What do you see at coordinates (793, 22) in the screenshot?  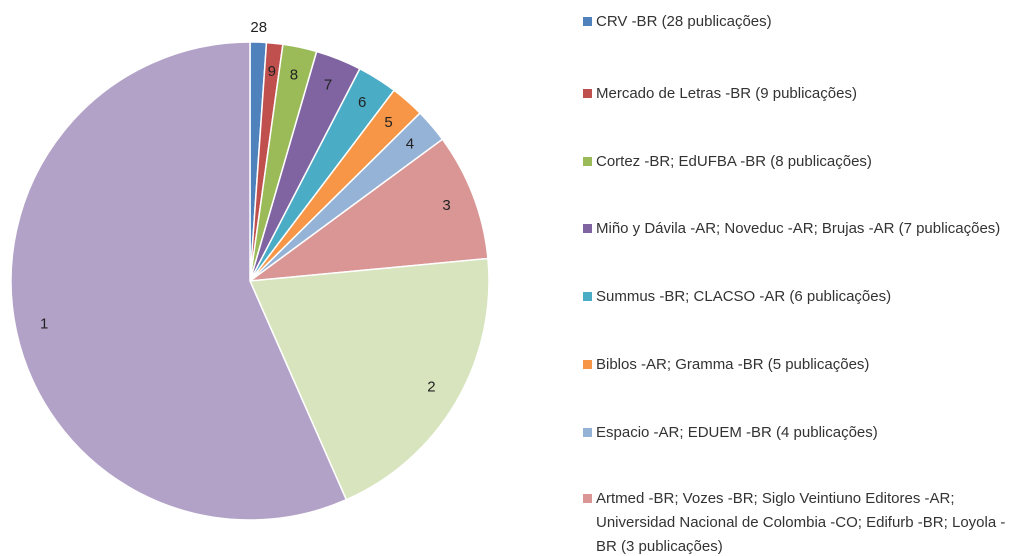 I see `legend-item: CRV -BR (28 publicações)` at bounding box center [793, 22].